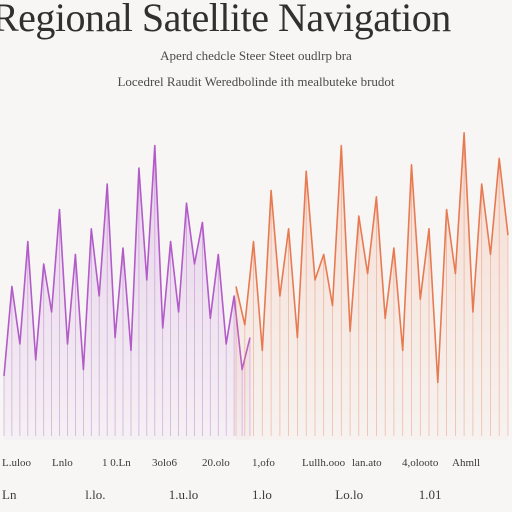 The height and width of the screenshot is (512, 512). I want to click on x-tick-label: 1.01, so click(430, 494).